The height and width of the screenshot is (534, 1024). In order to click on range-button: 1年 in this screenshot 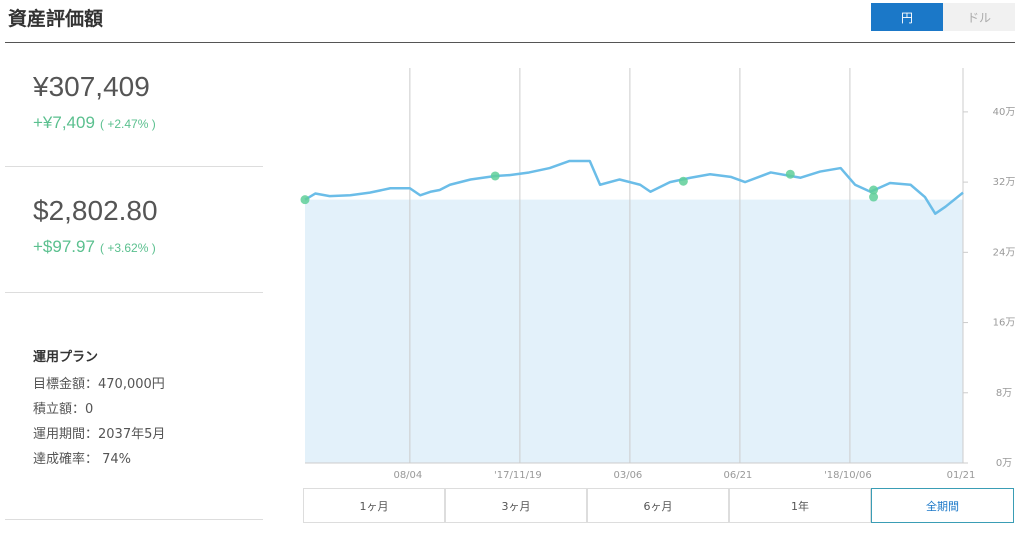, I will do `click(800, 505)`.